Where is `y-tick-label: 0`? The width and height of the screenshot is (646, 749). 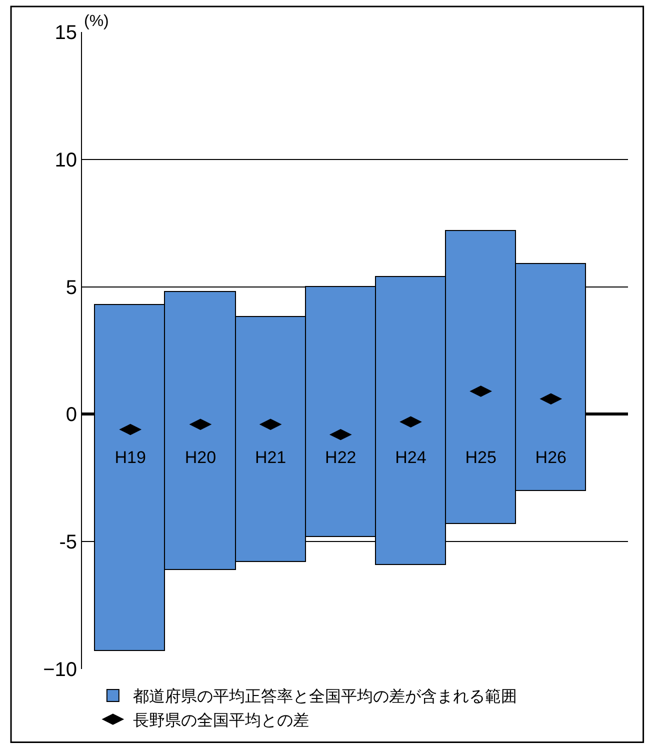
y-tick-label: 0 is located at coordinates (71, 415).